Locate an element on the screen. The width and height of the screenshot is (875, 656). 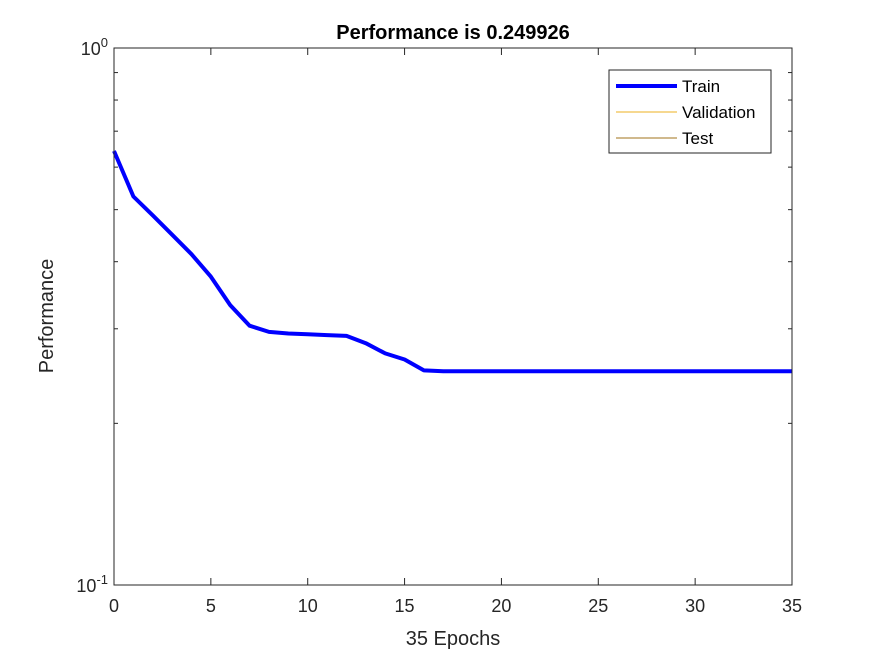
x-tick-label: 25 is located at coordinates (598, 606).